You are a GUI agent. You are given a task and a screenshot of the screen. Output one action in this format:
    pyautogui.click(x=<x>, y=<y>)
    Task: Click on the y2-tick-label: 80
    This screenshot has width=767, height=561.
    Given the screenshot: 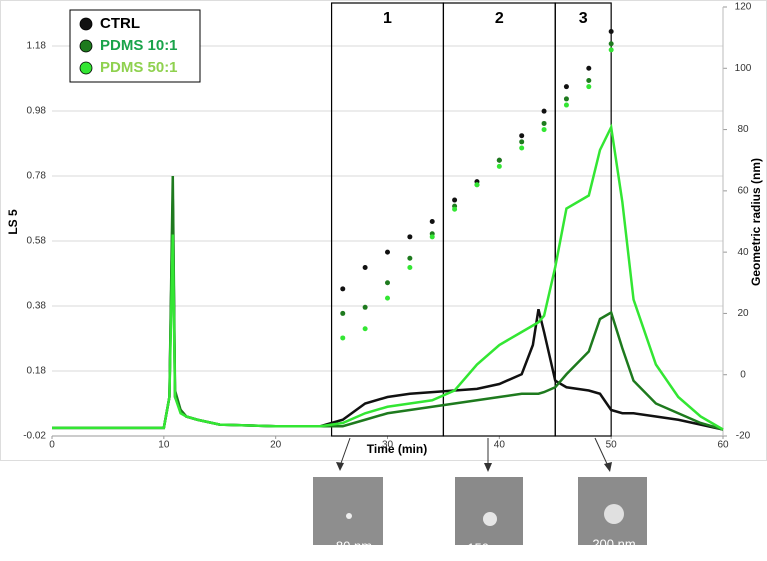 What is the action you would take?
    pyautogui.click(x=743, y=129)
    